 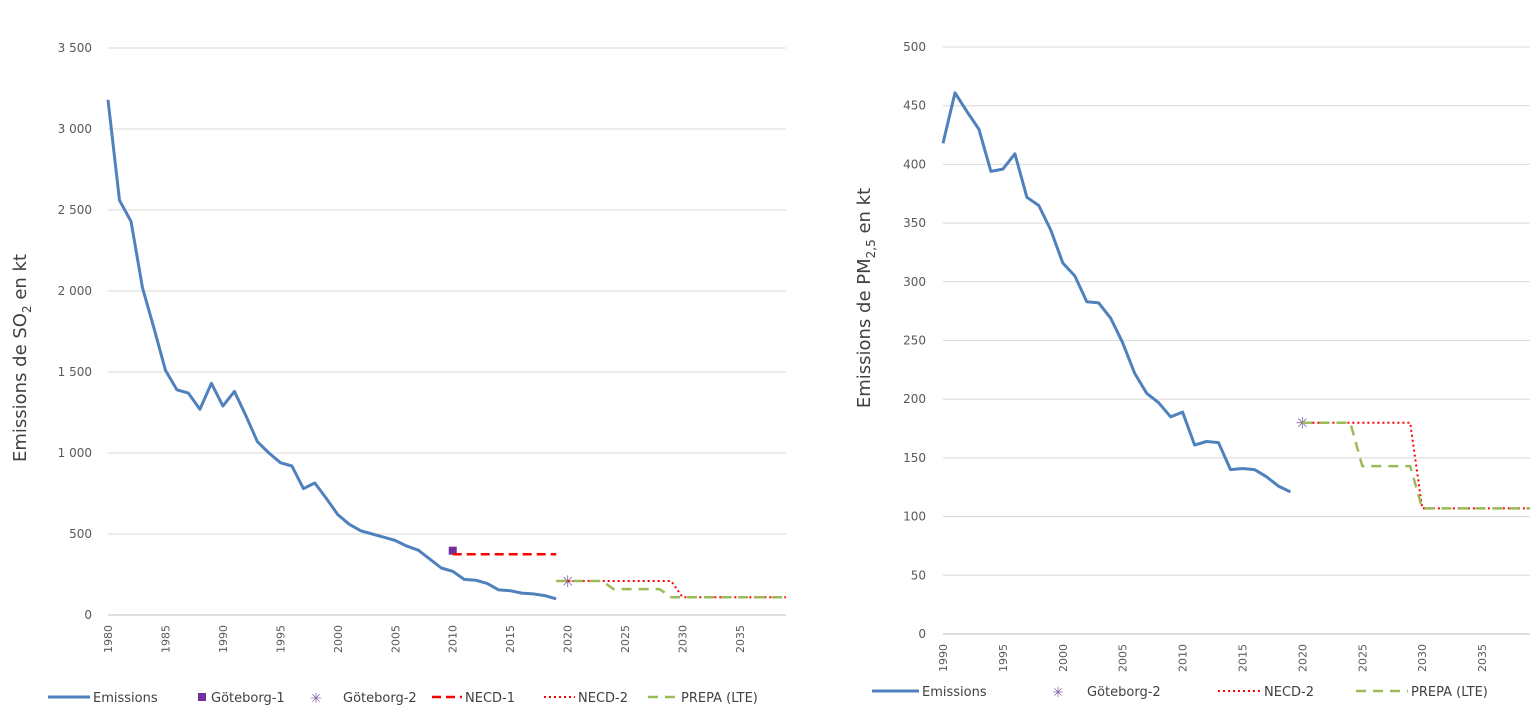 I want to click on legend-label: Göteborg-1, so click(x=248, y=698).